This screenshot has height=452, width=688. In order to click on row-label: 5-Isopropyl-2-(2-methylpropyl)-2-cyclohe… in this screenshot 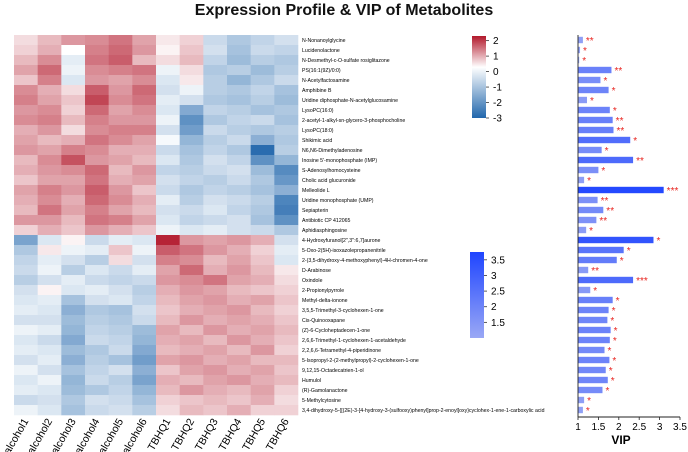, I will do `click(360, 361)`.